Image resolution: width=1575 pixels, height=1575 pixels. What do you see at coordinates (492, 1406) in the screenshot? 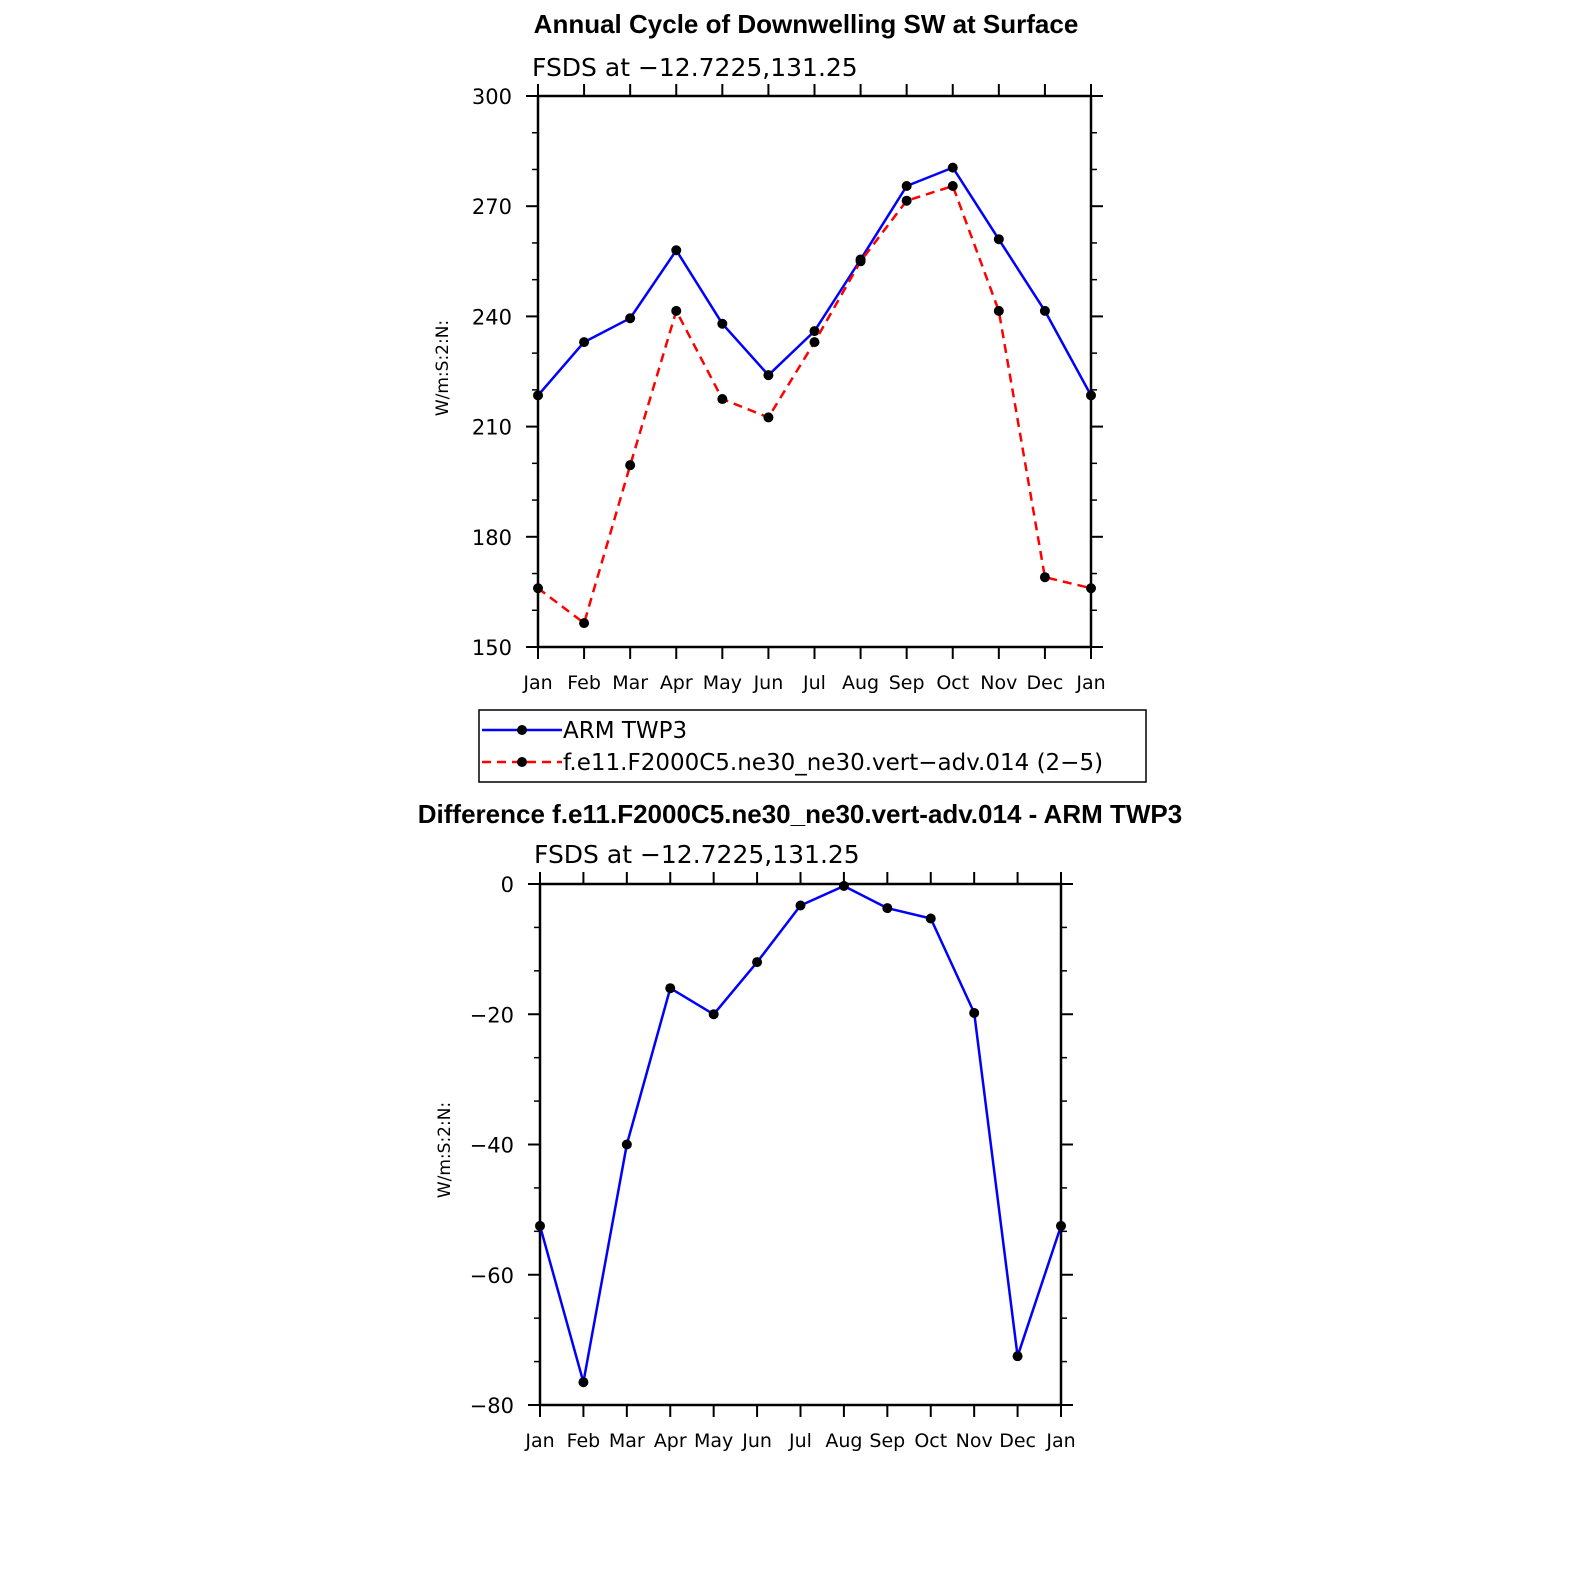
I see `y-tick-label: −80` at bounding box center [492, 1406].